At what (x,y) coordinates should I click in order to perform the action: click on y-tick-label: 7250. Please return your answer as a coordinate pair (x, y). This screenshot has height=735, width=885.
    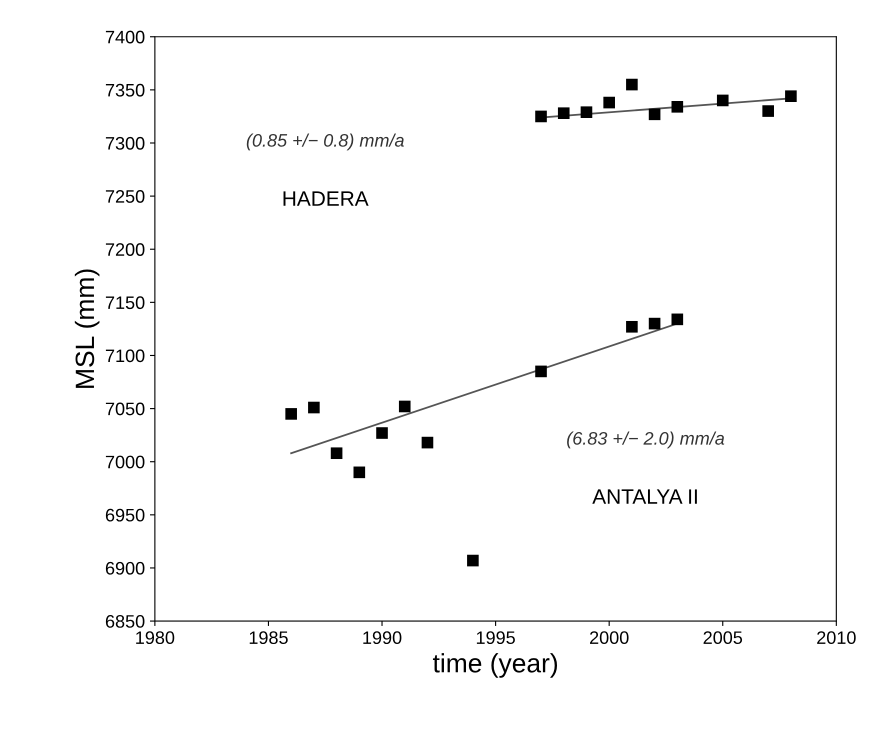
    Looking at the image, I should click on (125, 196).